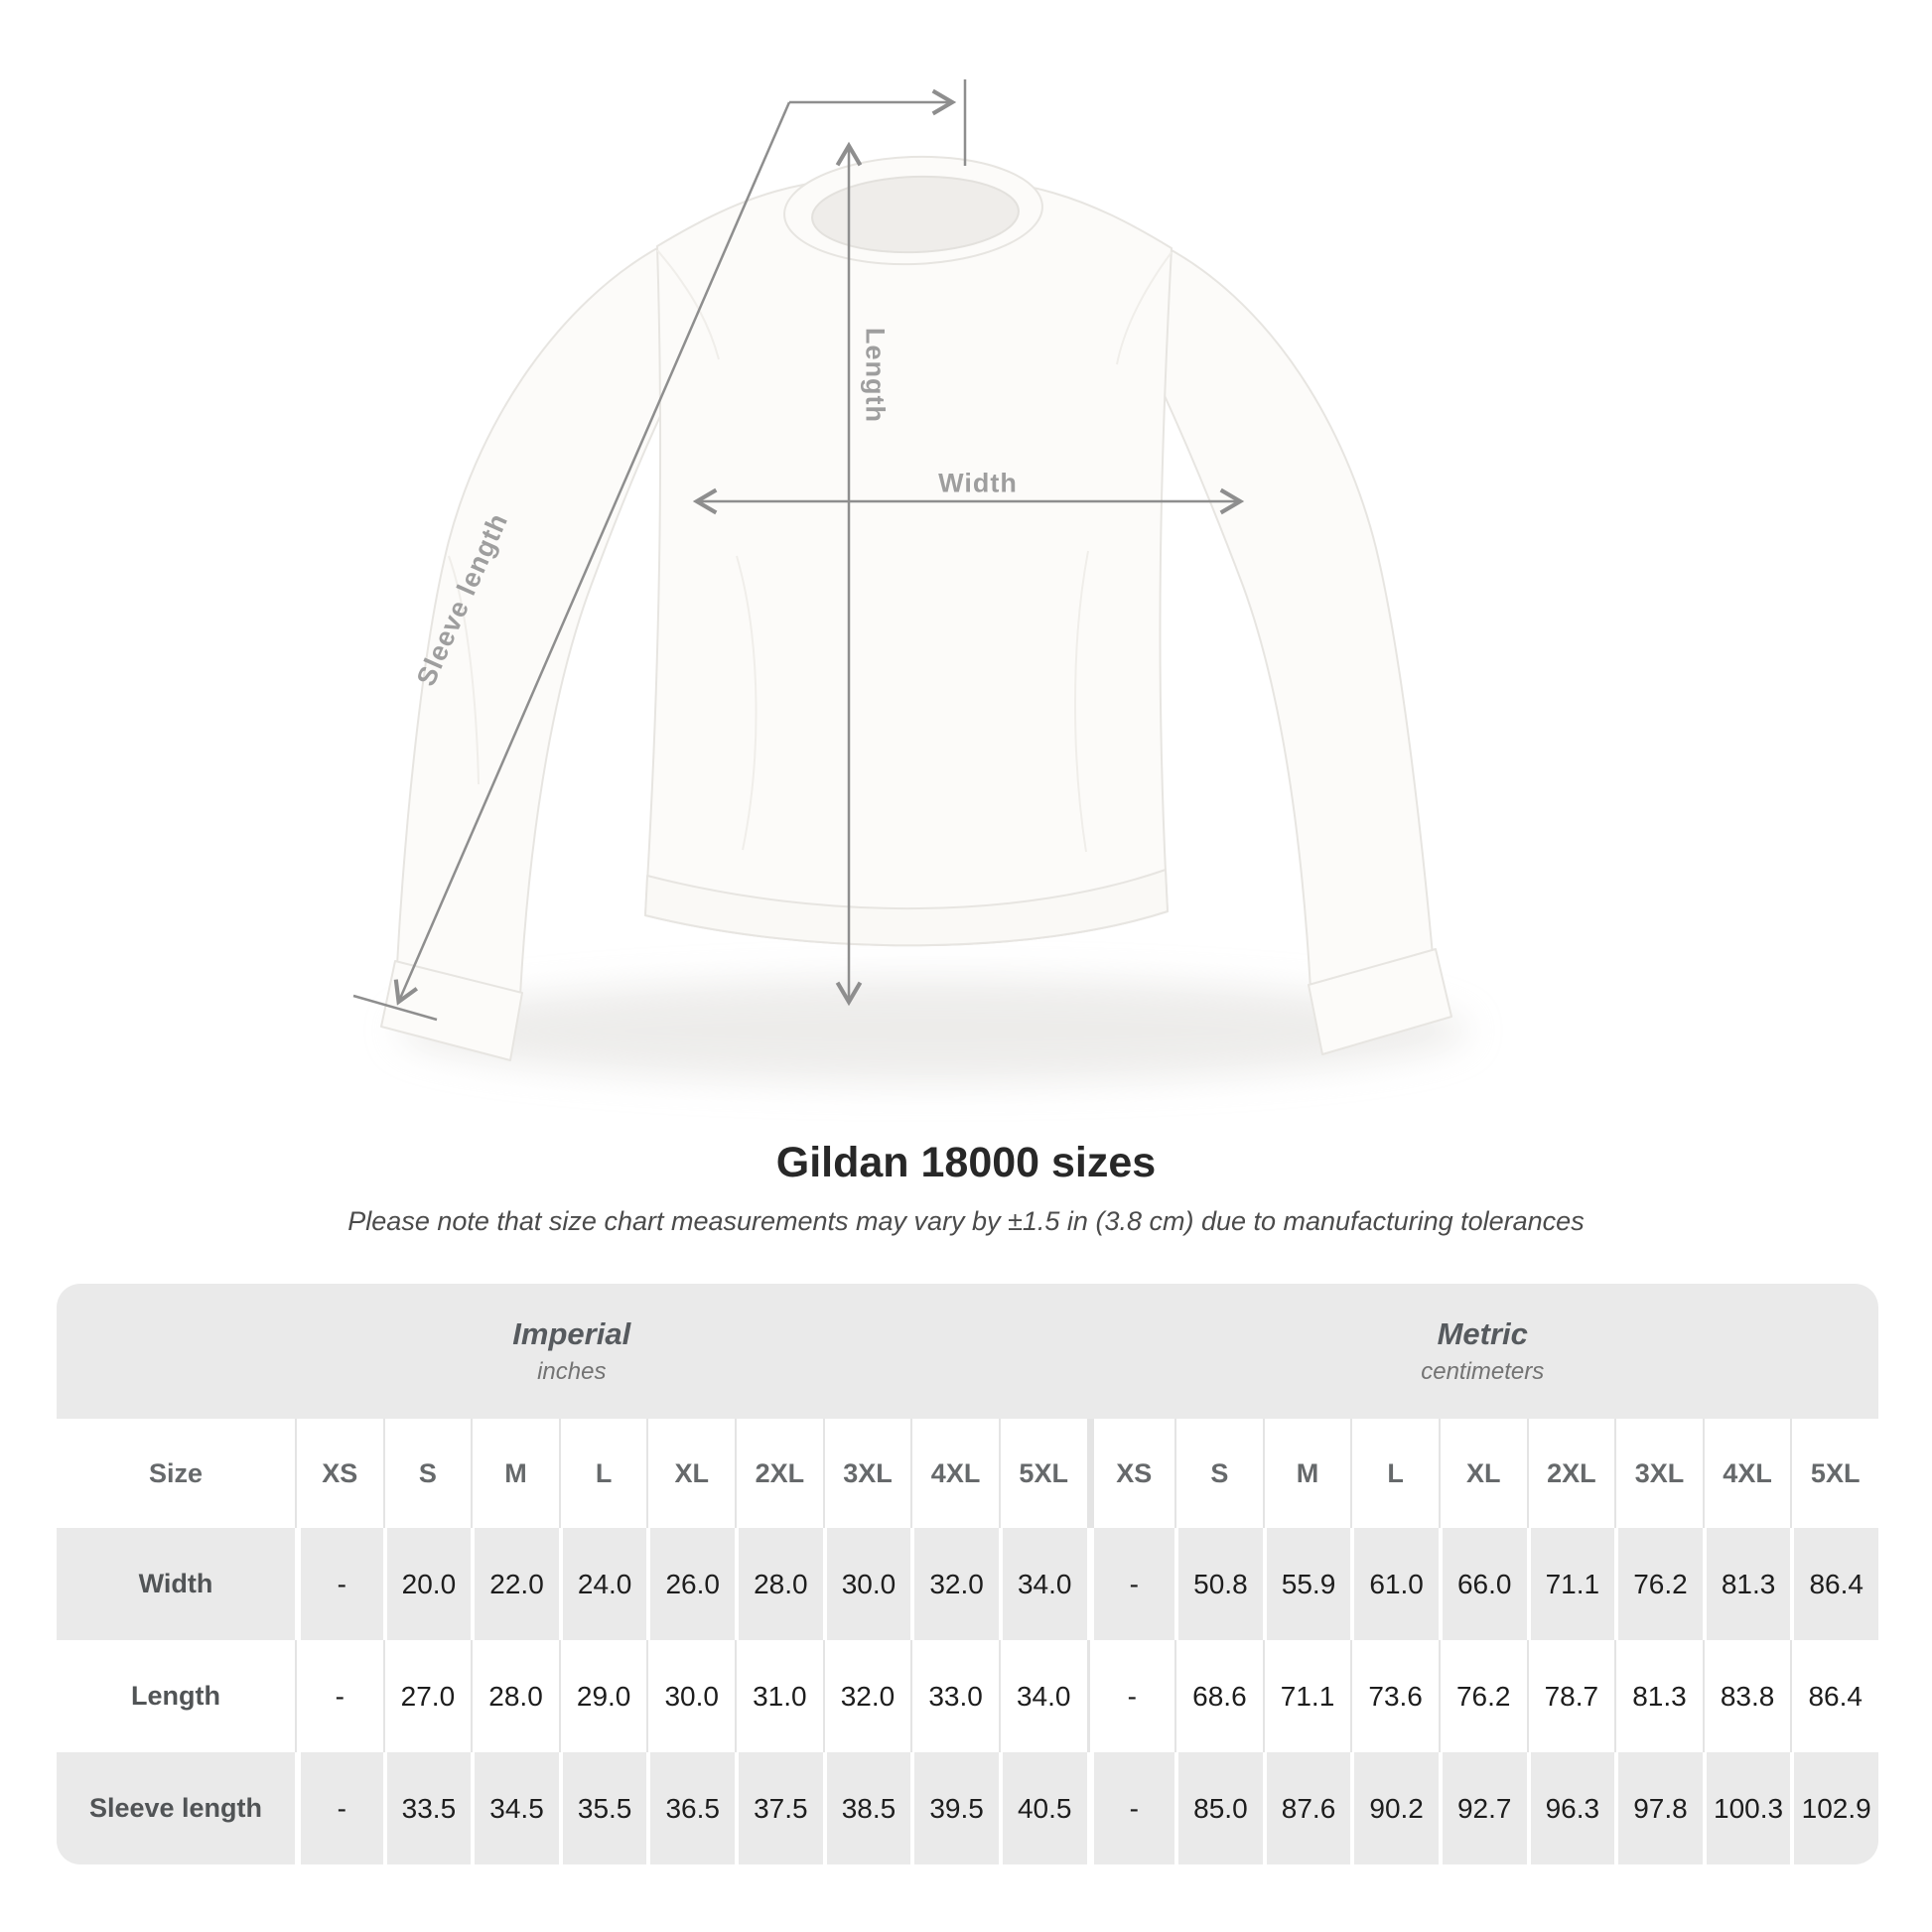  Describe the element at coordinates (1483, 1351) in the screenshot. I see `metric-group-header: Metric centimeters` at that location.